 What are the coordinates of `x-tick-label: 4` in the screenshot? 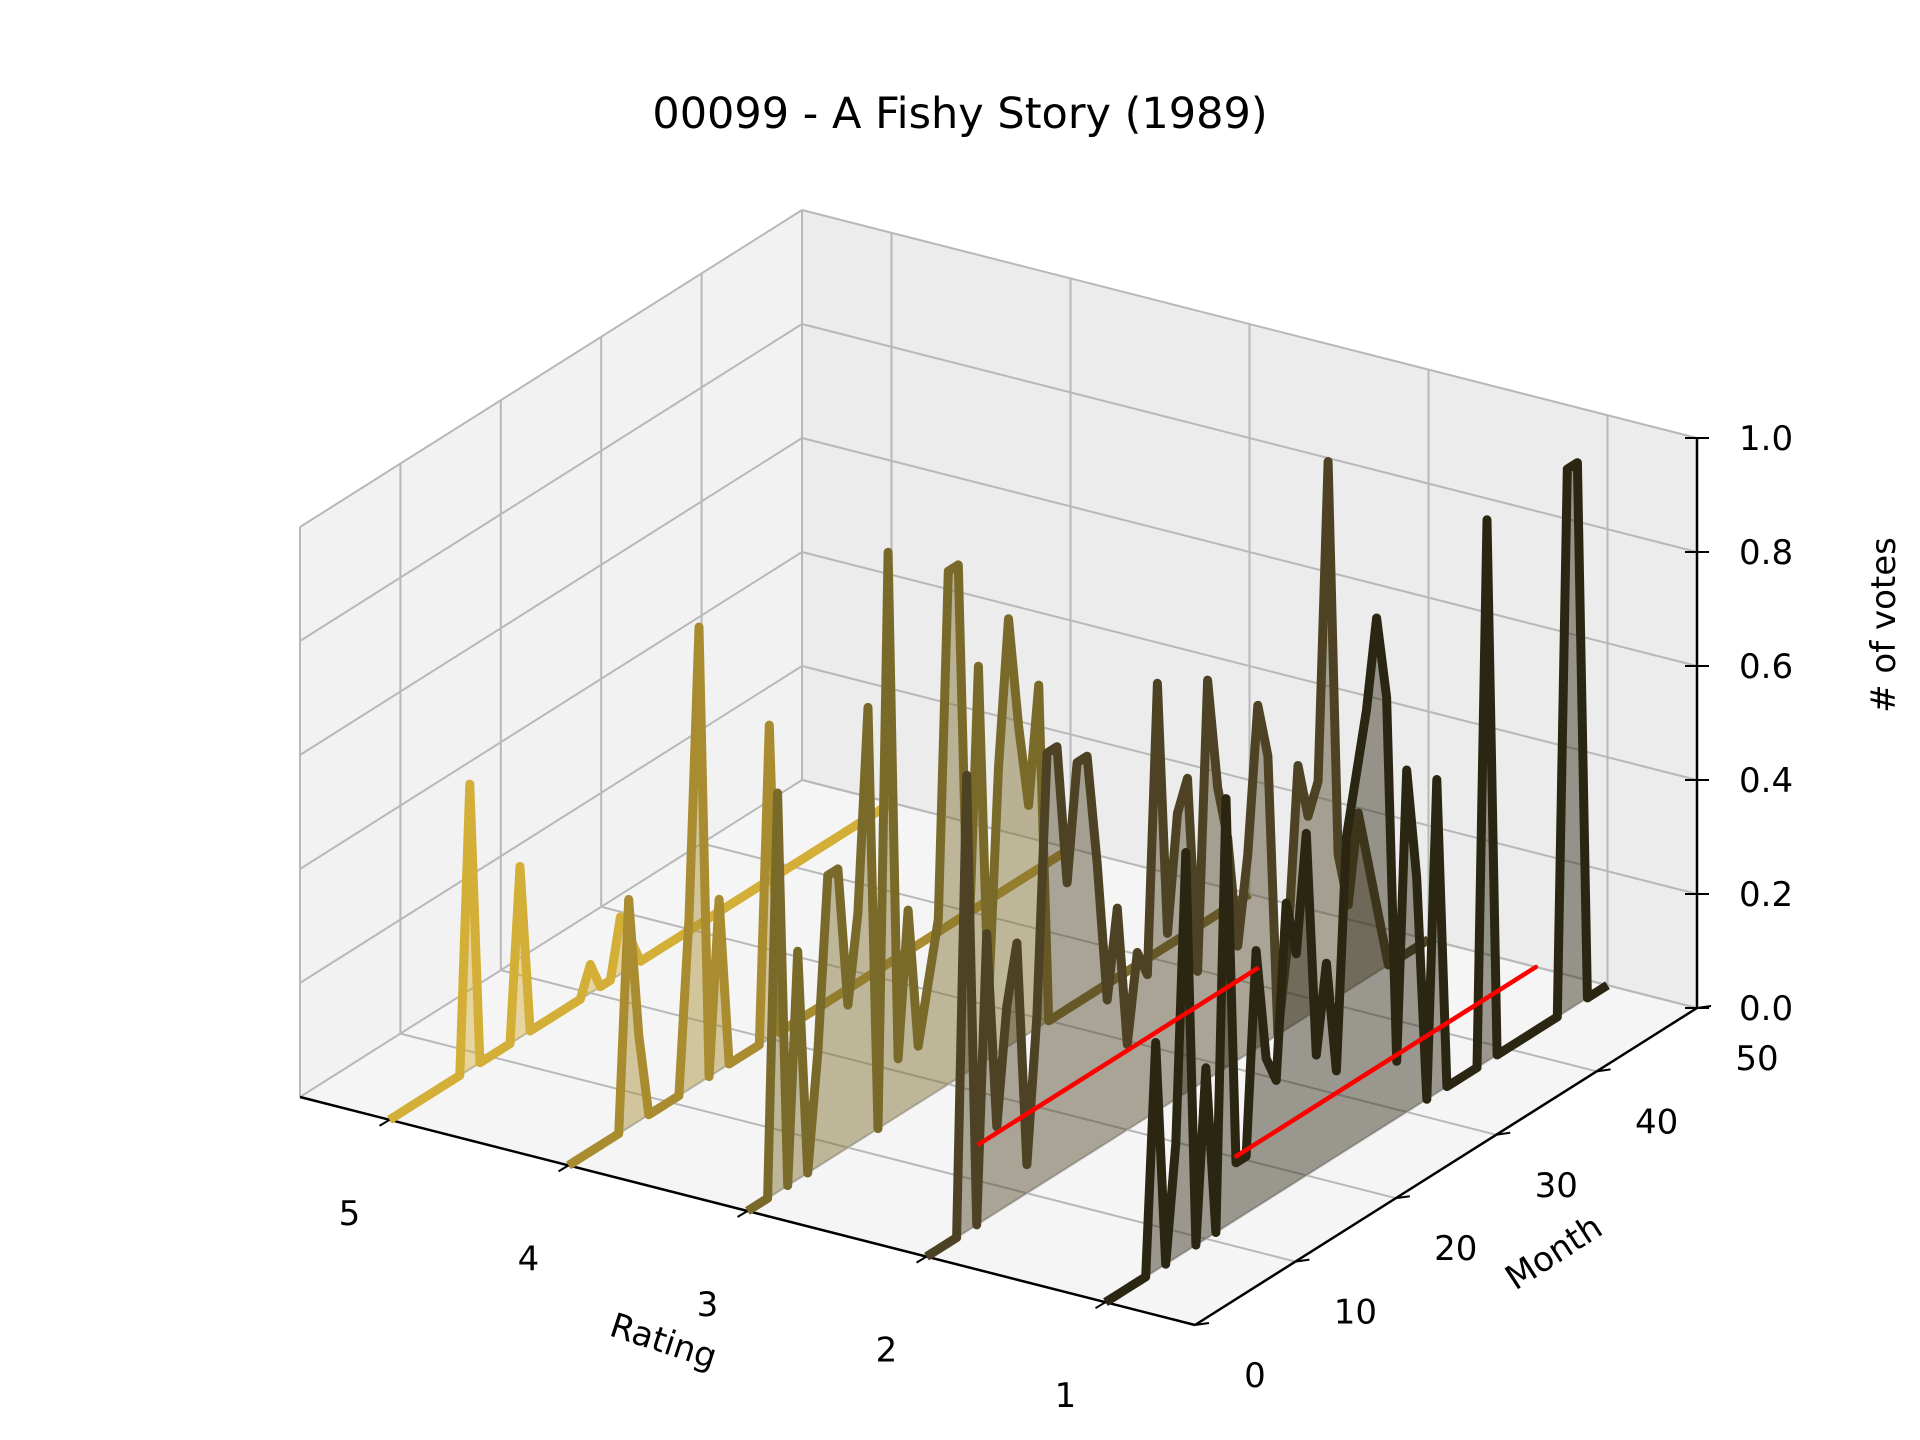 It's located at (529, 1259).